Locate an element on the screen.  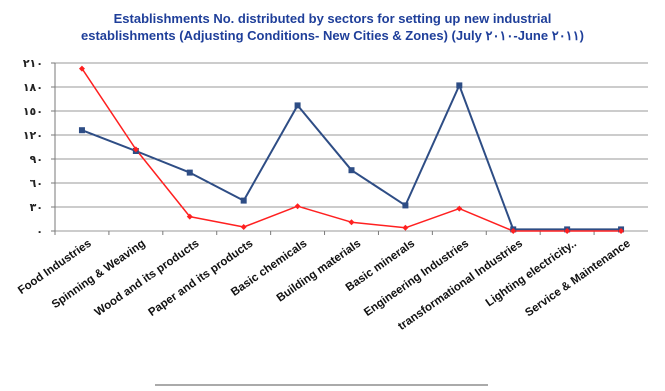
y-tick-label: ٩٠ is located at coordinates (36, 159).